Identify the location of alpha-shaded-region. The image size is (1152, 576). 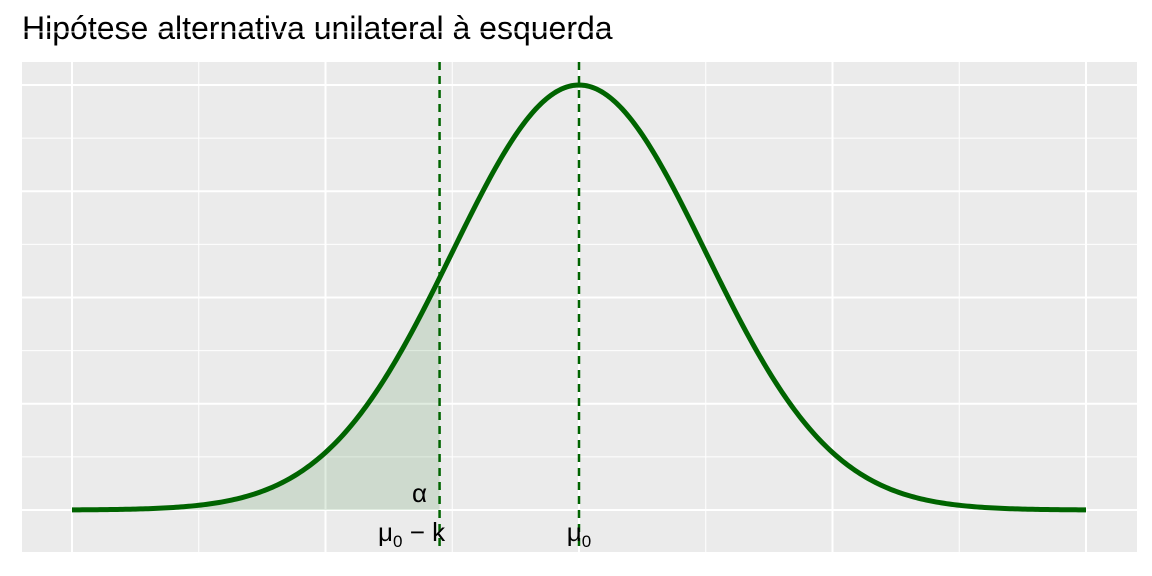
(256, 393).